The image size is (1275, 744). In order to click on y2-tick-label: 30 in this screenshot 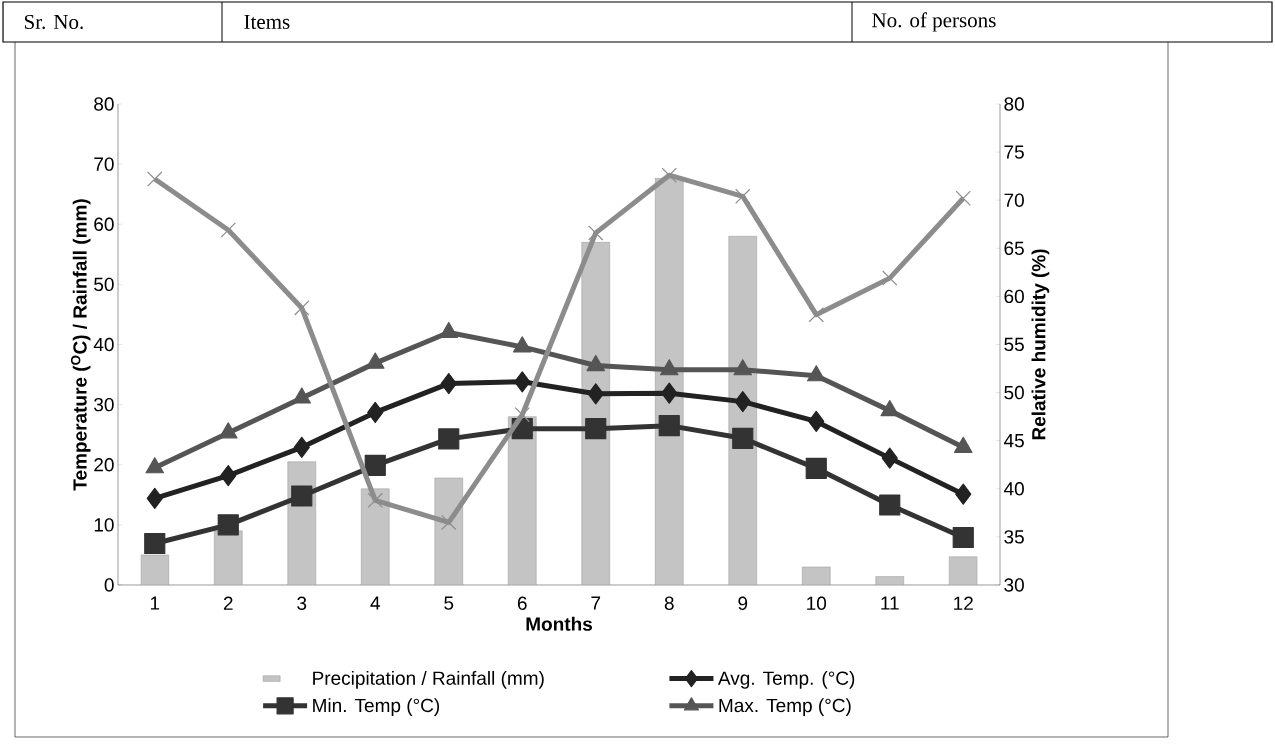, I will do `click(1014, 585)`.